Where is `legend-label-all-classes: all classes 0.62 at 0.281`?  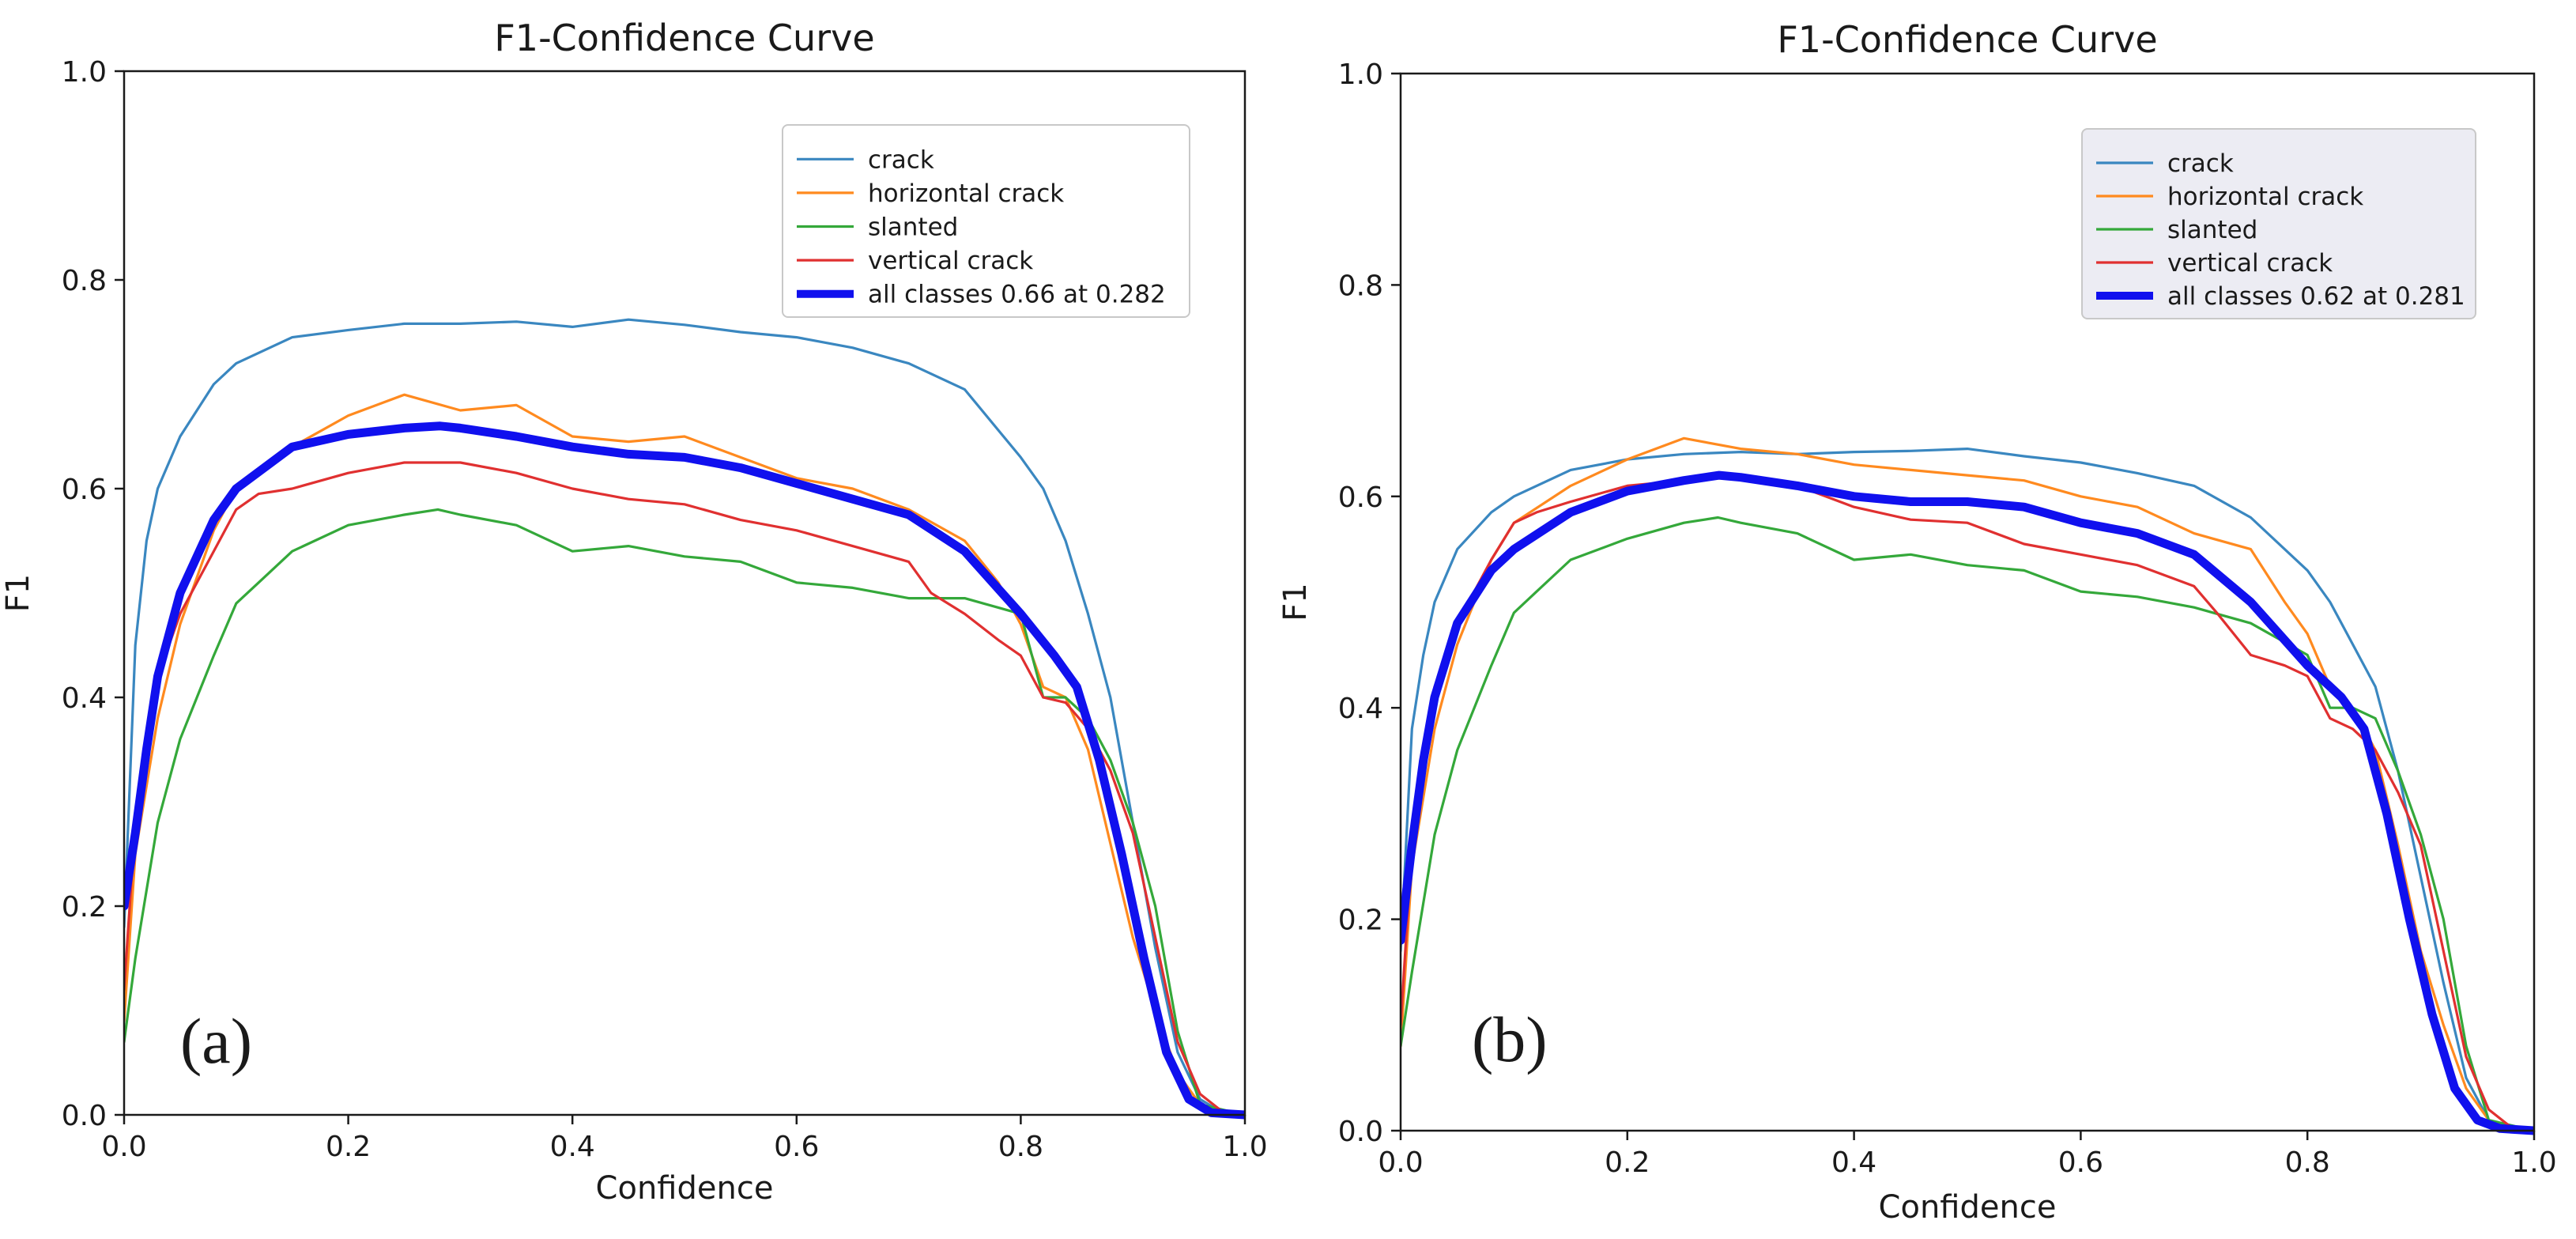 legend-label-all-classes: all classes 0.62 at 0.281 is located at coordinates (2316, 297).